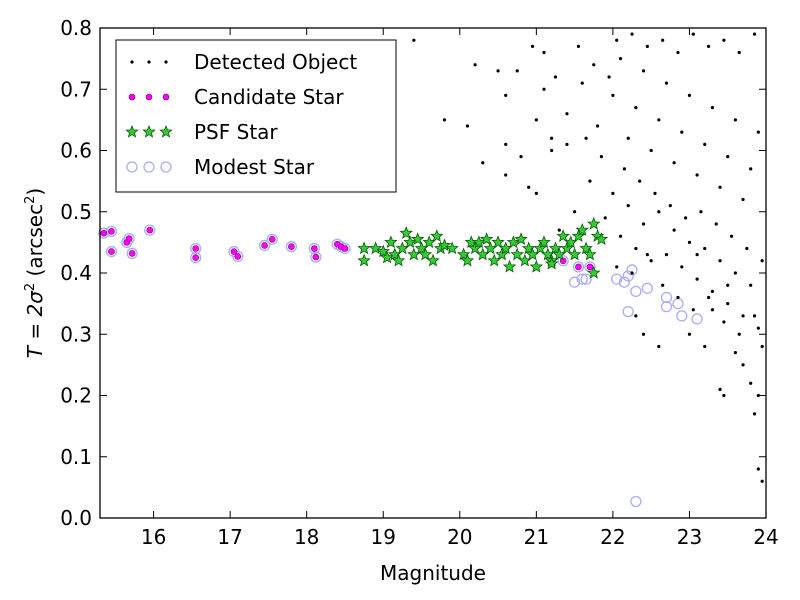 Image resolution: width=800 pixels, height=600 pixels. What do you see at coordinates (30, 200) in the screenshot?
I see `y-axis-title-sup2: 2` at bounding box center [30, 200].